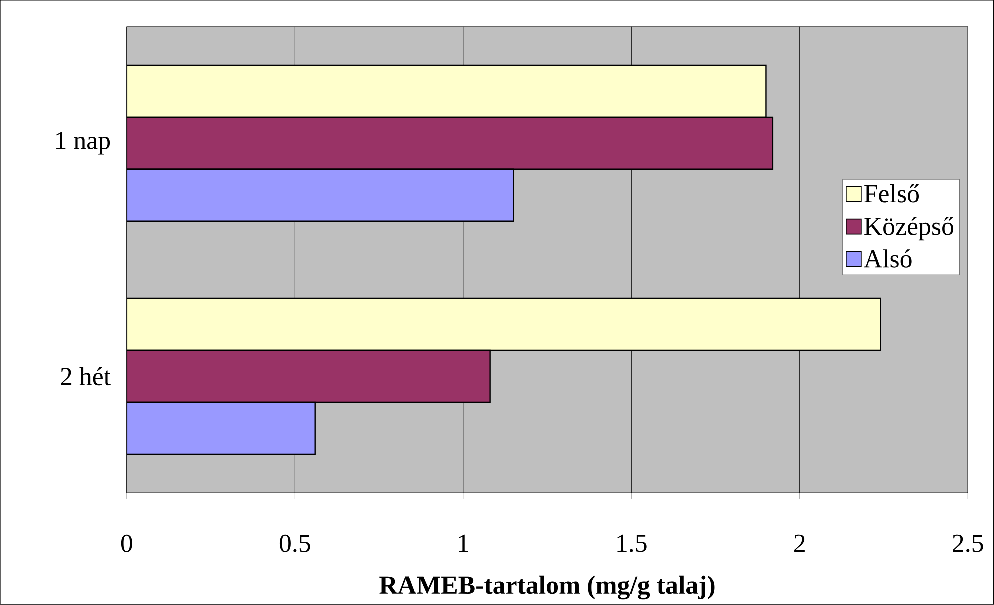 This screenshot has width=994, height=605. I want to click on x-tick-label: 1, so click(463, 543).